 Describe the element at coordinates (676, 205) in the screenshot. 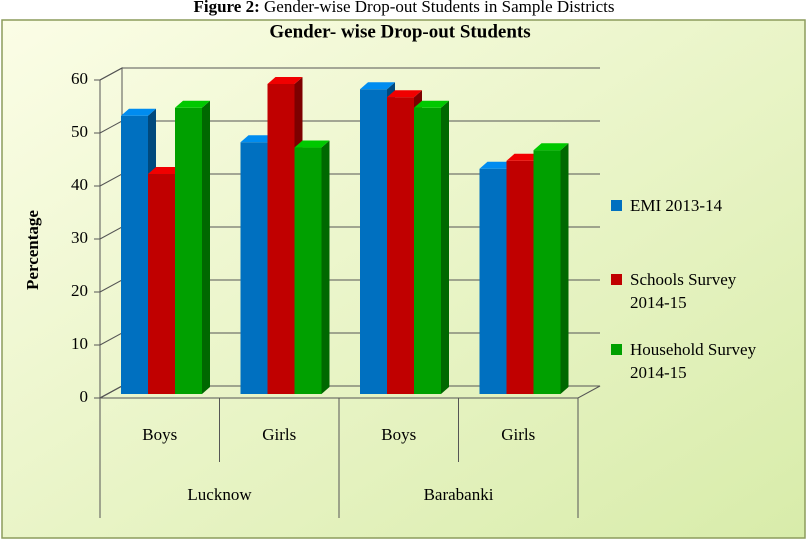

I see `legend-label: EMI 2013-14` at that location.